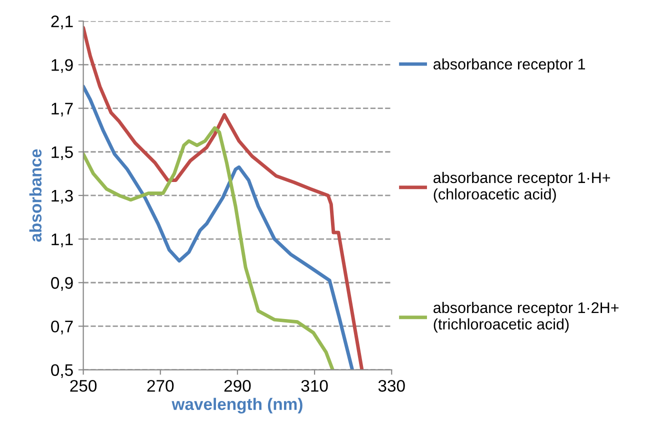 This screenshot has height=431, width=656. What do you see at coordinates (237, 406) in the screenshot?
I see `x-axis-title: wavelength (nm)` at bounding box center [237, 406].